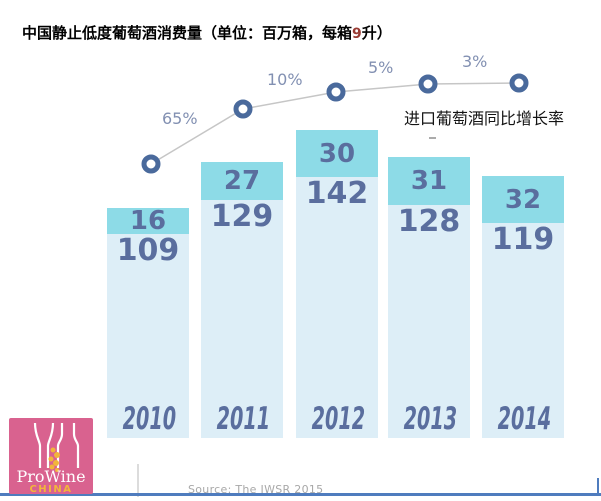 The image size is (601, 501). I want to click on bar-2014-lower-value: 119, so click(523, 239).